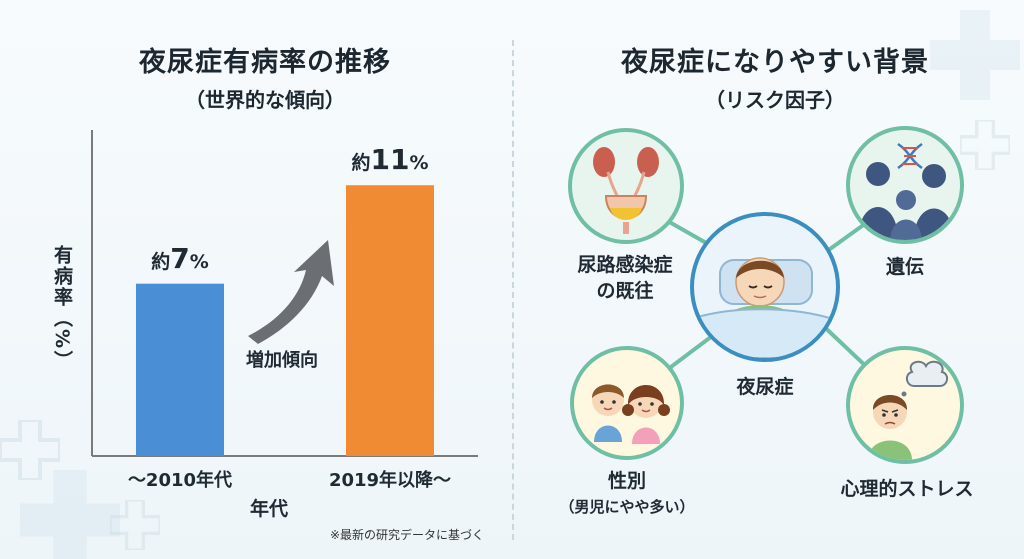  I want to click on x-tick-label-2: 2019年以降～, so click(390, 480).